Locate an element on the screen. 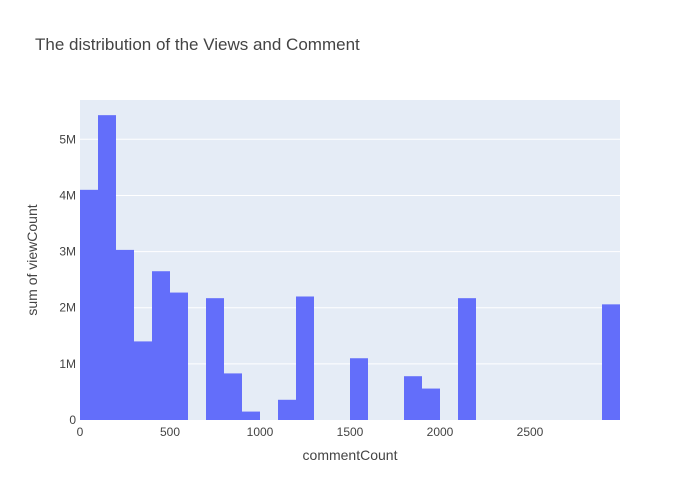 Image resolution: width=700 pixels, height=500 pixels. y-tick-label: 4M is located at coordinates (67, 195).